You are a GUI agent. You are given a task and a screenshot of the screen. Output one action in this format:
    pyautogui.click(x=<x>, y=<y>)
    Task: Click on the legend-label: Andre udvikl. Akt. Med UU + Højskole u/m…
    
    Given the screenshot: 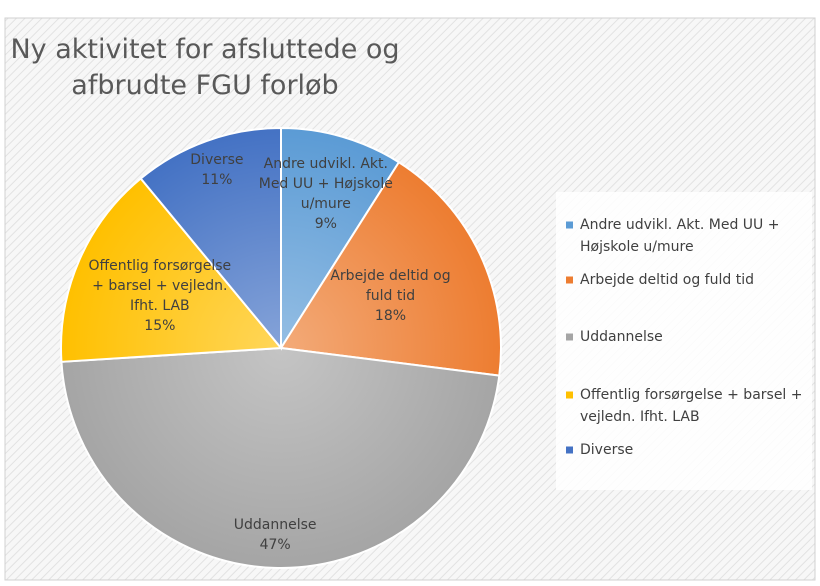 What is the action you would take?
    pyautogui.click(x=680, y=236)
    